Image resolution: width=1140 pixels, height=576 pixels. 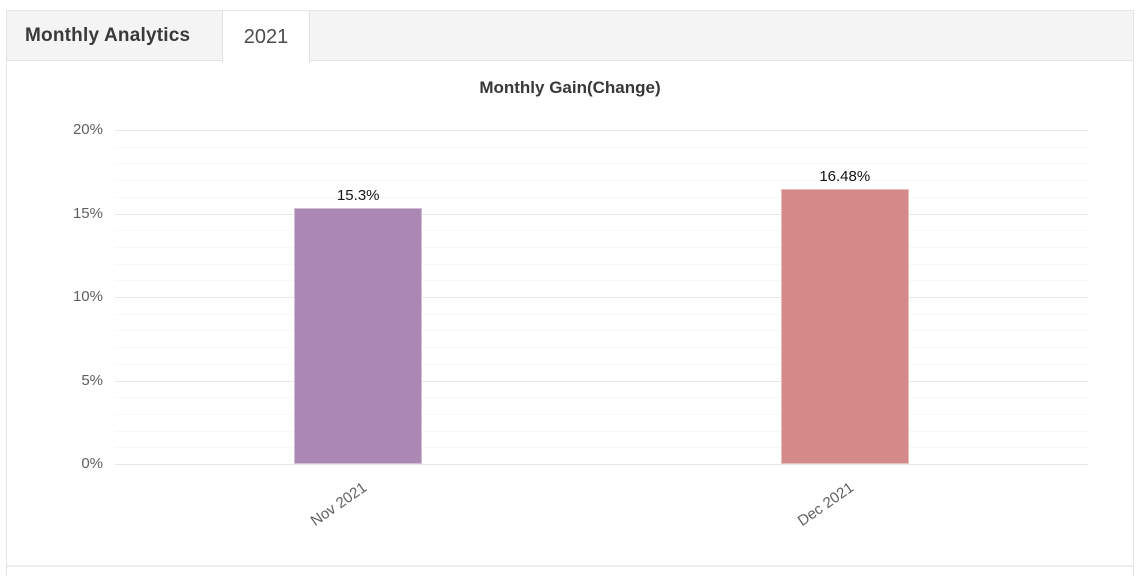 I want to click on chart-title: Monthly Gain(Change), so click(x=570, y=87).